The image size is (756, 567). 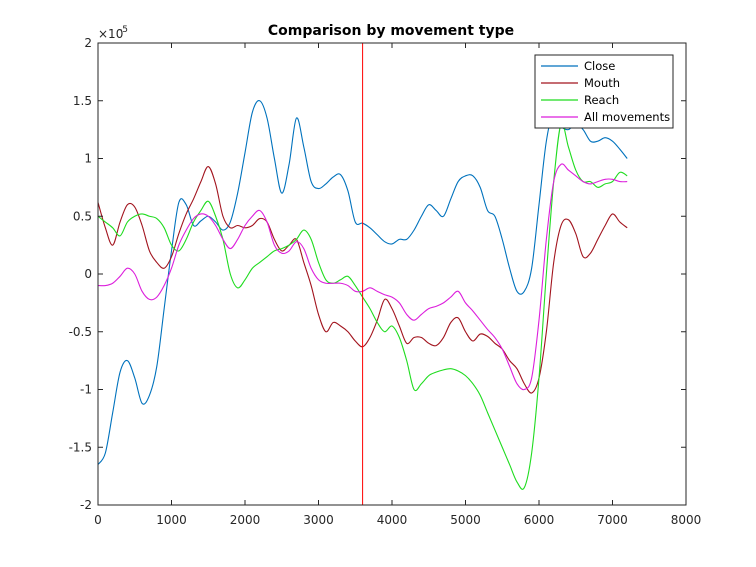 What do you see at coordinates (627, 117) in the screenshot?
I see `legend-label: All movements` at bounding box center [627, 117].